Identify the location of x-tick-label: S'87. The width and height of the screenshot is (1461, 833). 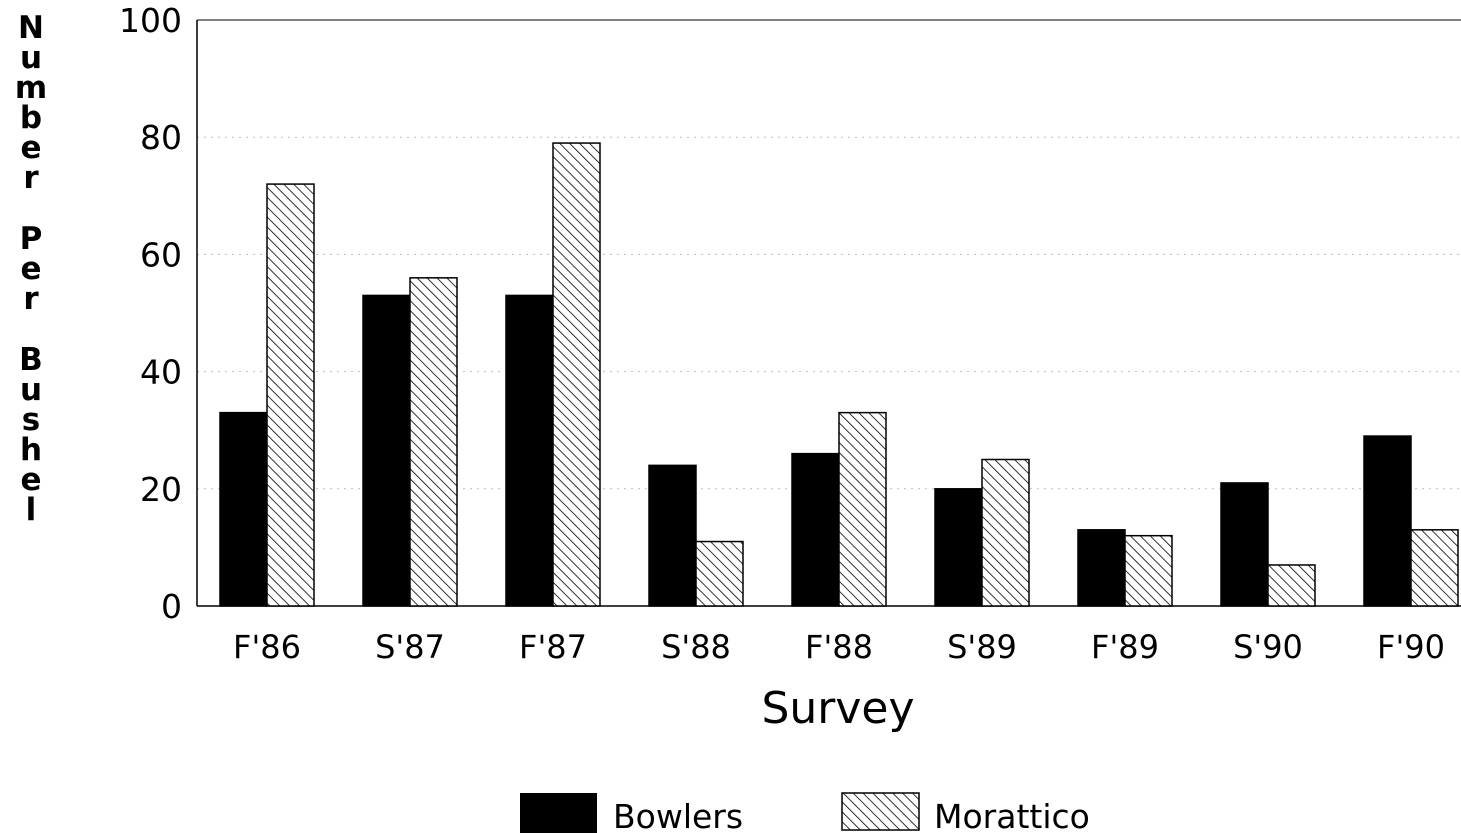
(410, 647).